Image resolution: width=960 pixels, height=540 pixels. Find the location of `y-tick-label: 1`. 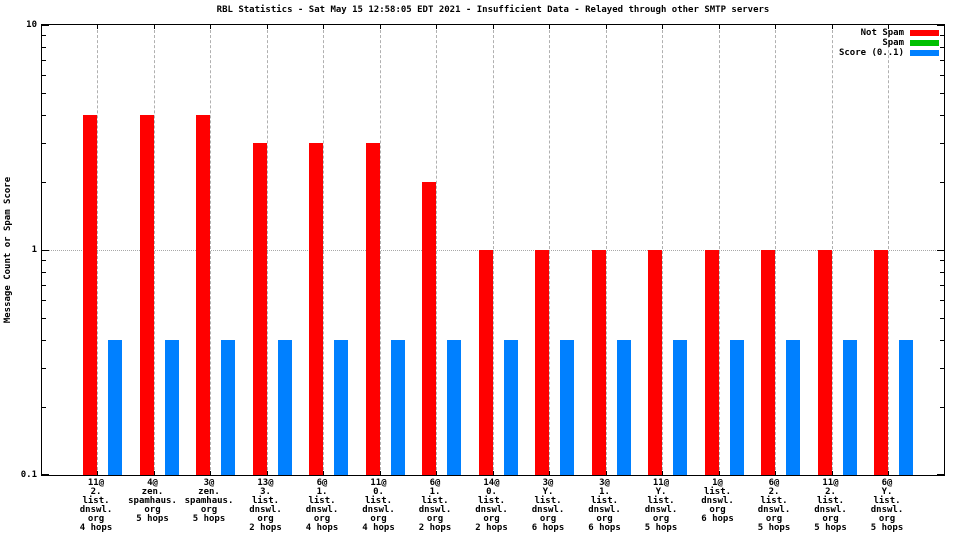

y-tick-label: 1 is located at coordinates (34, 250).